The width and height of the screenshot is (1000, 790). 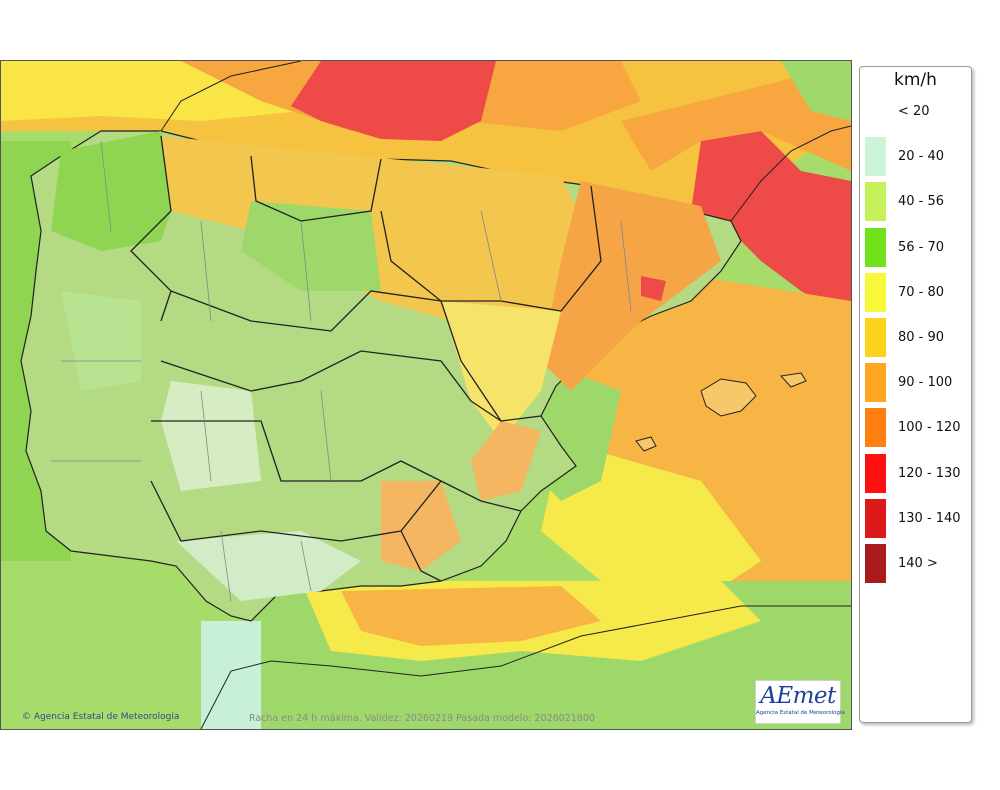 I want to click on ibiza-island, so click(x=646, y=444).